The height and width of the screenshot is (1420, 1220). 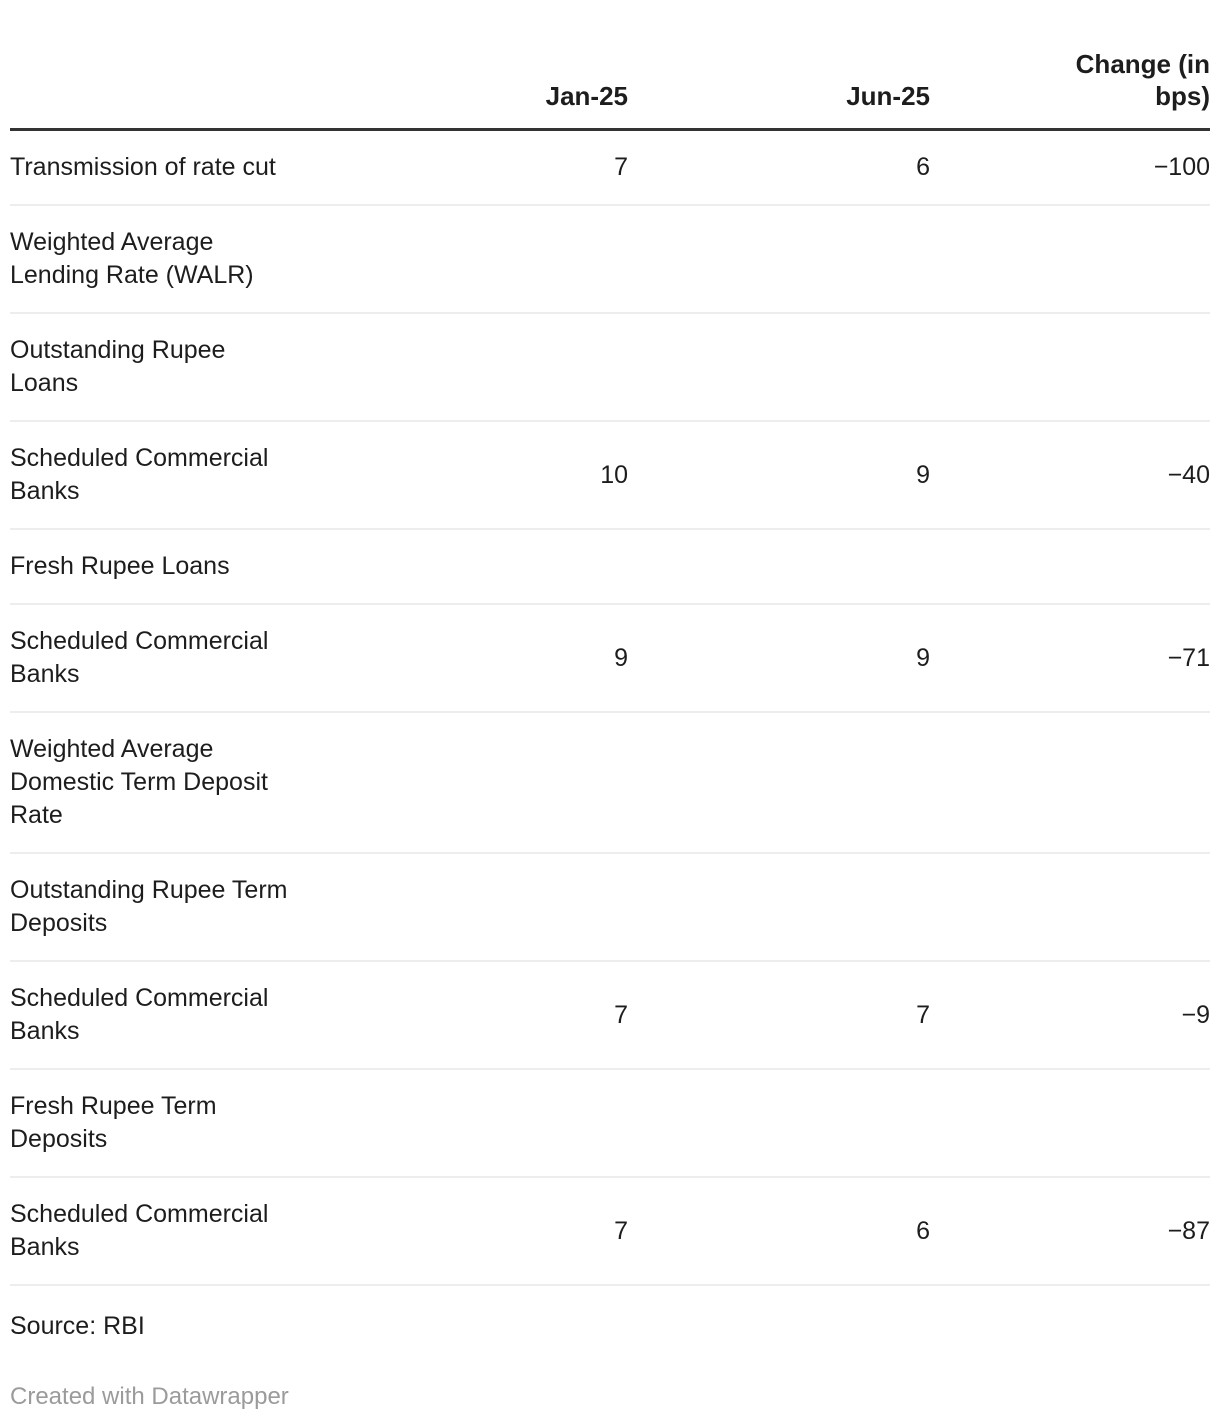 What do you see at coordinates (175, 1123) in the screenshot?
I see `row-label: Fresh Rupee Term Deposits` at bounding box center [175, 1123].